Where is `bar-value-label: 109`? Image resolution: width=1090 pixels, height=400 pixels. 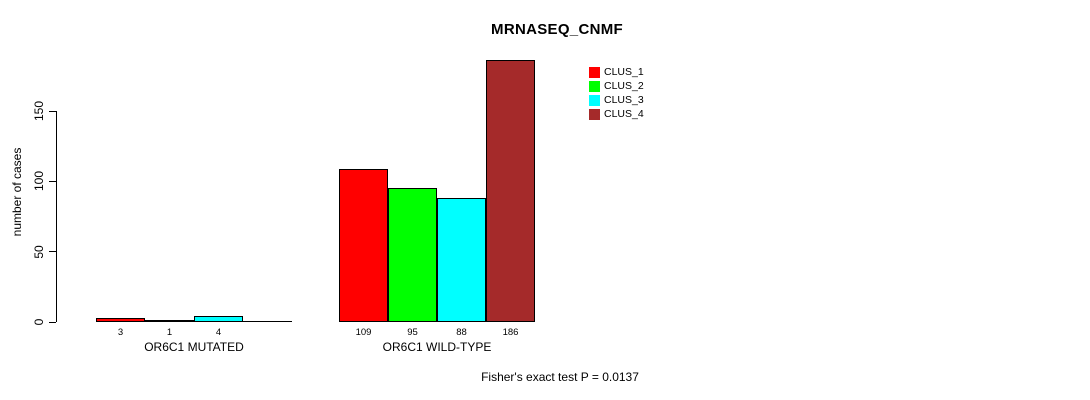 bar-value-label: 109 is located at coordinates (363, 332).